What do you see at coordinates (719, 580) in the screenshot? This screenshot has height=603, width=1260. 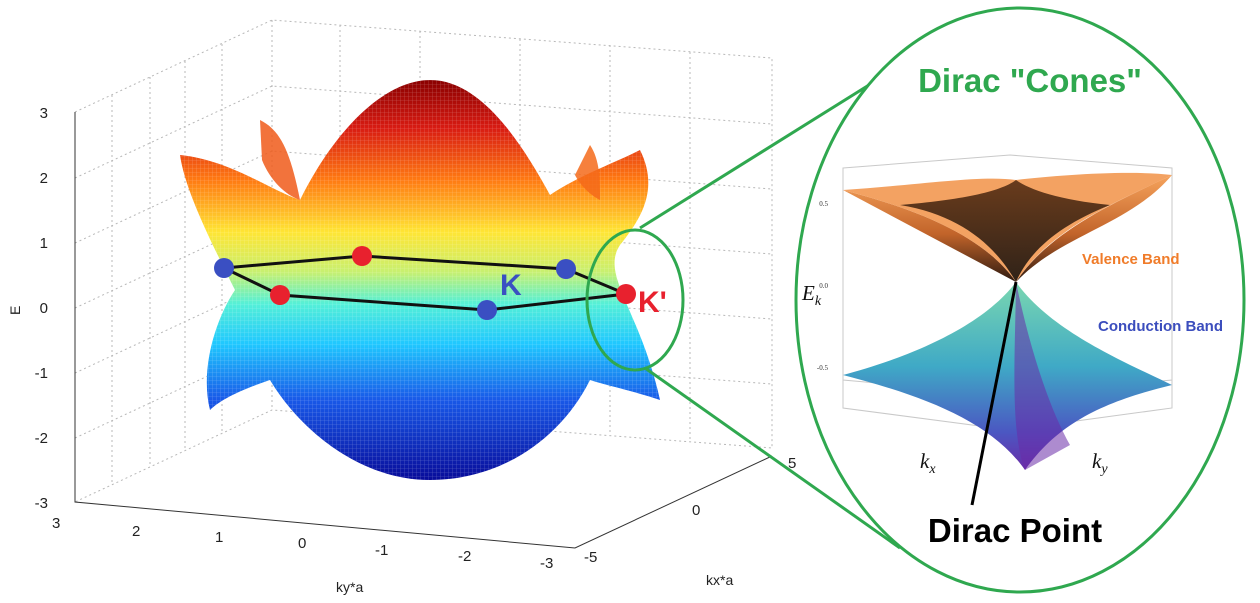 I see `kx-axis-label: kx*a` at bounding box center [719, 580].